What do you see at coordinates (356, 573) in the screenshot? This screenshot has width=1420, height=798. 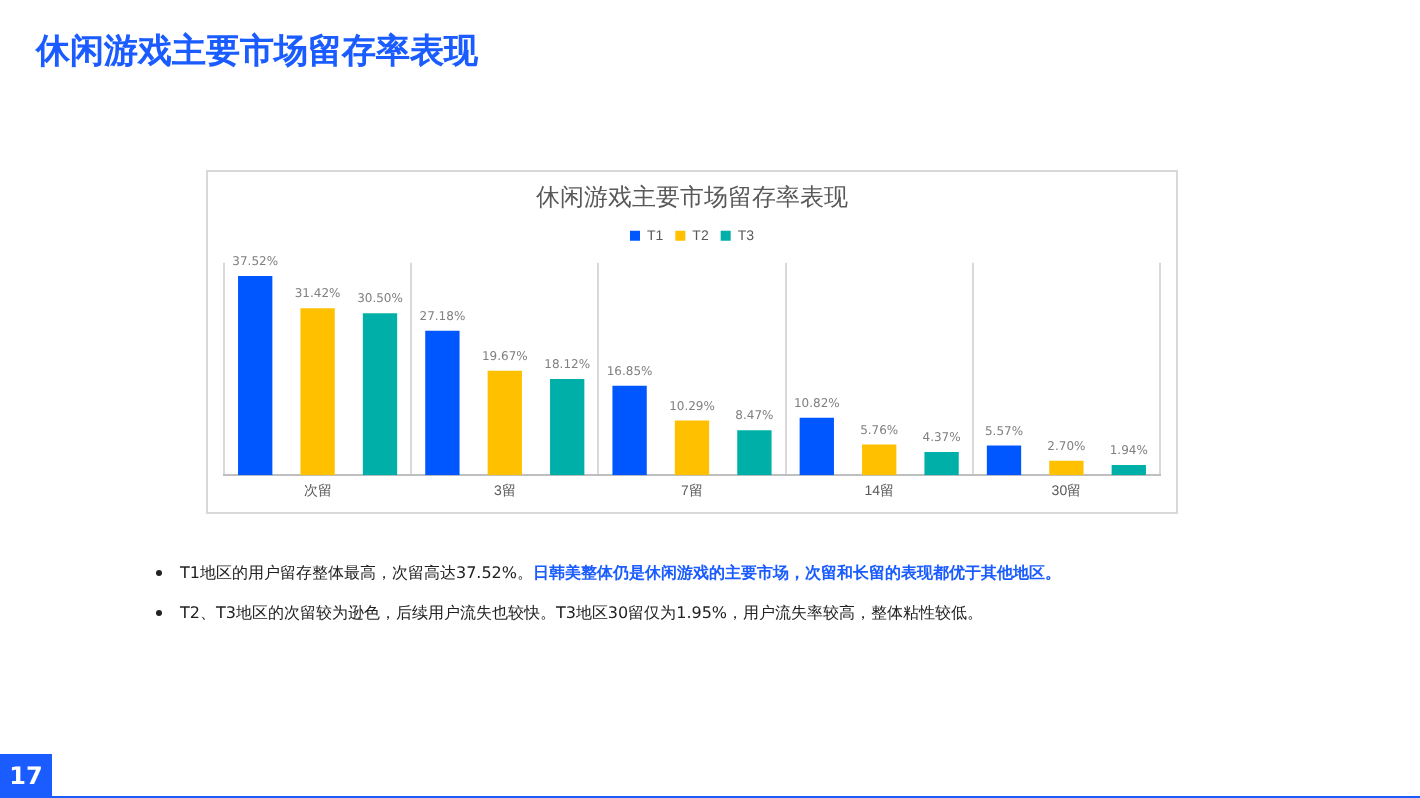 I see `text: T1地区的用户留存整体最高，次留高达37.52%。` at bounding box center [356, 573].